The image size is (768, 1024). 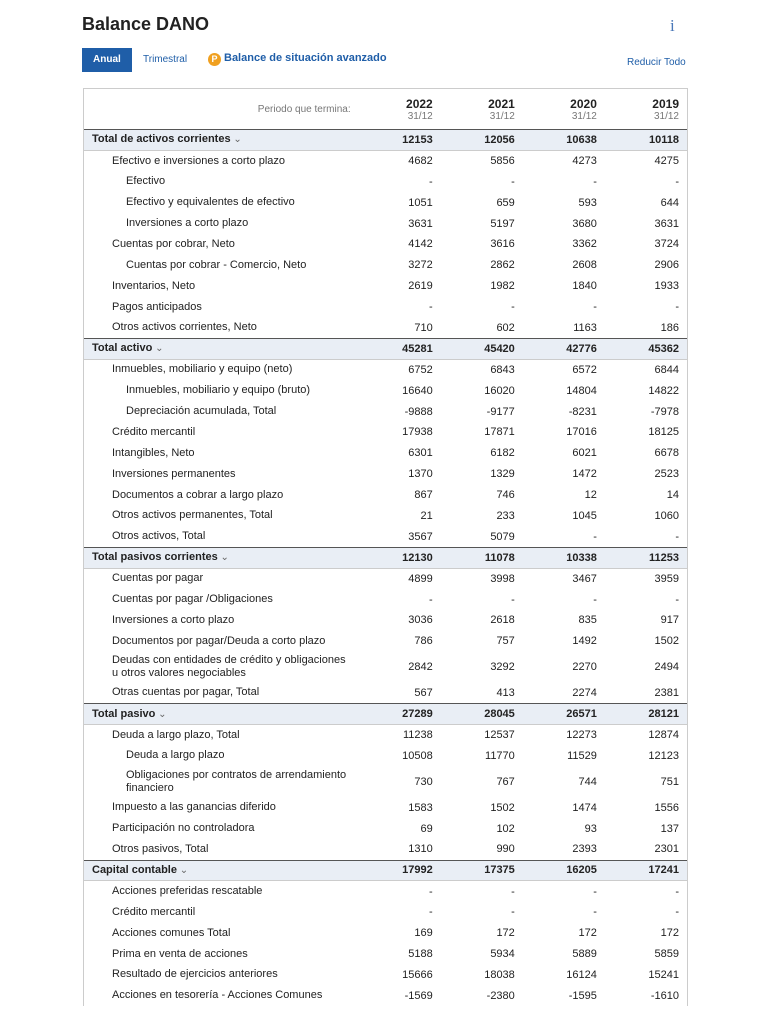 I want to click on cell-value: 3272, so click(x=420, y=265).